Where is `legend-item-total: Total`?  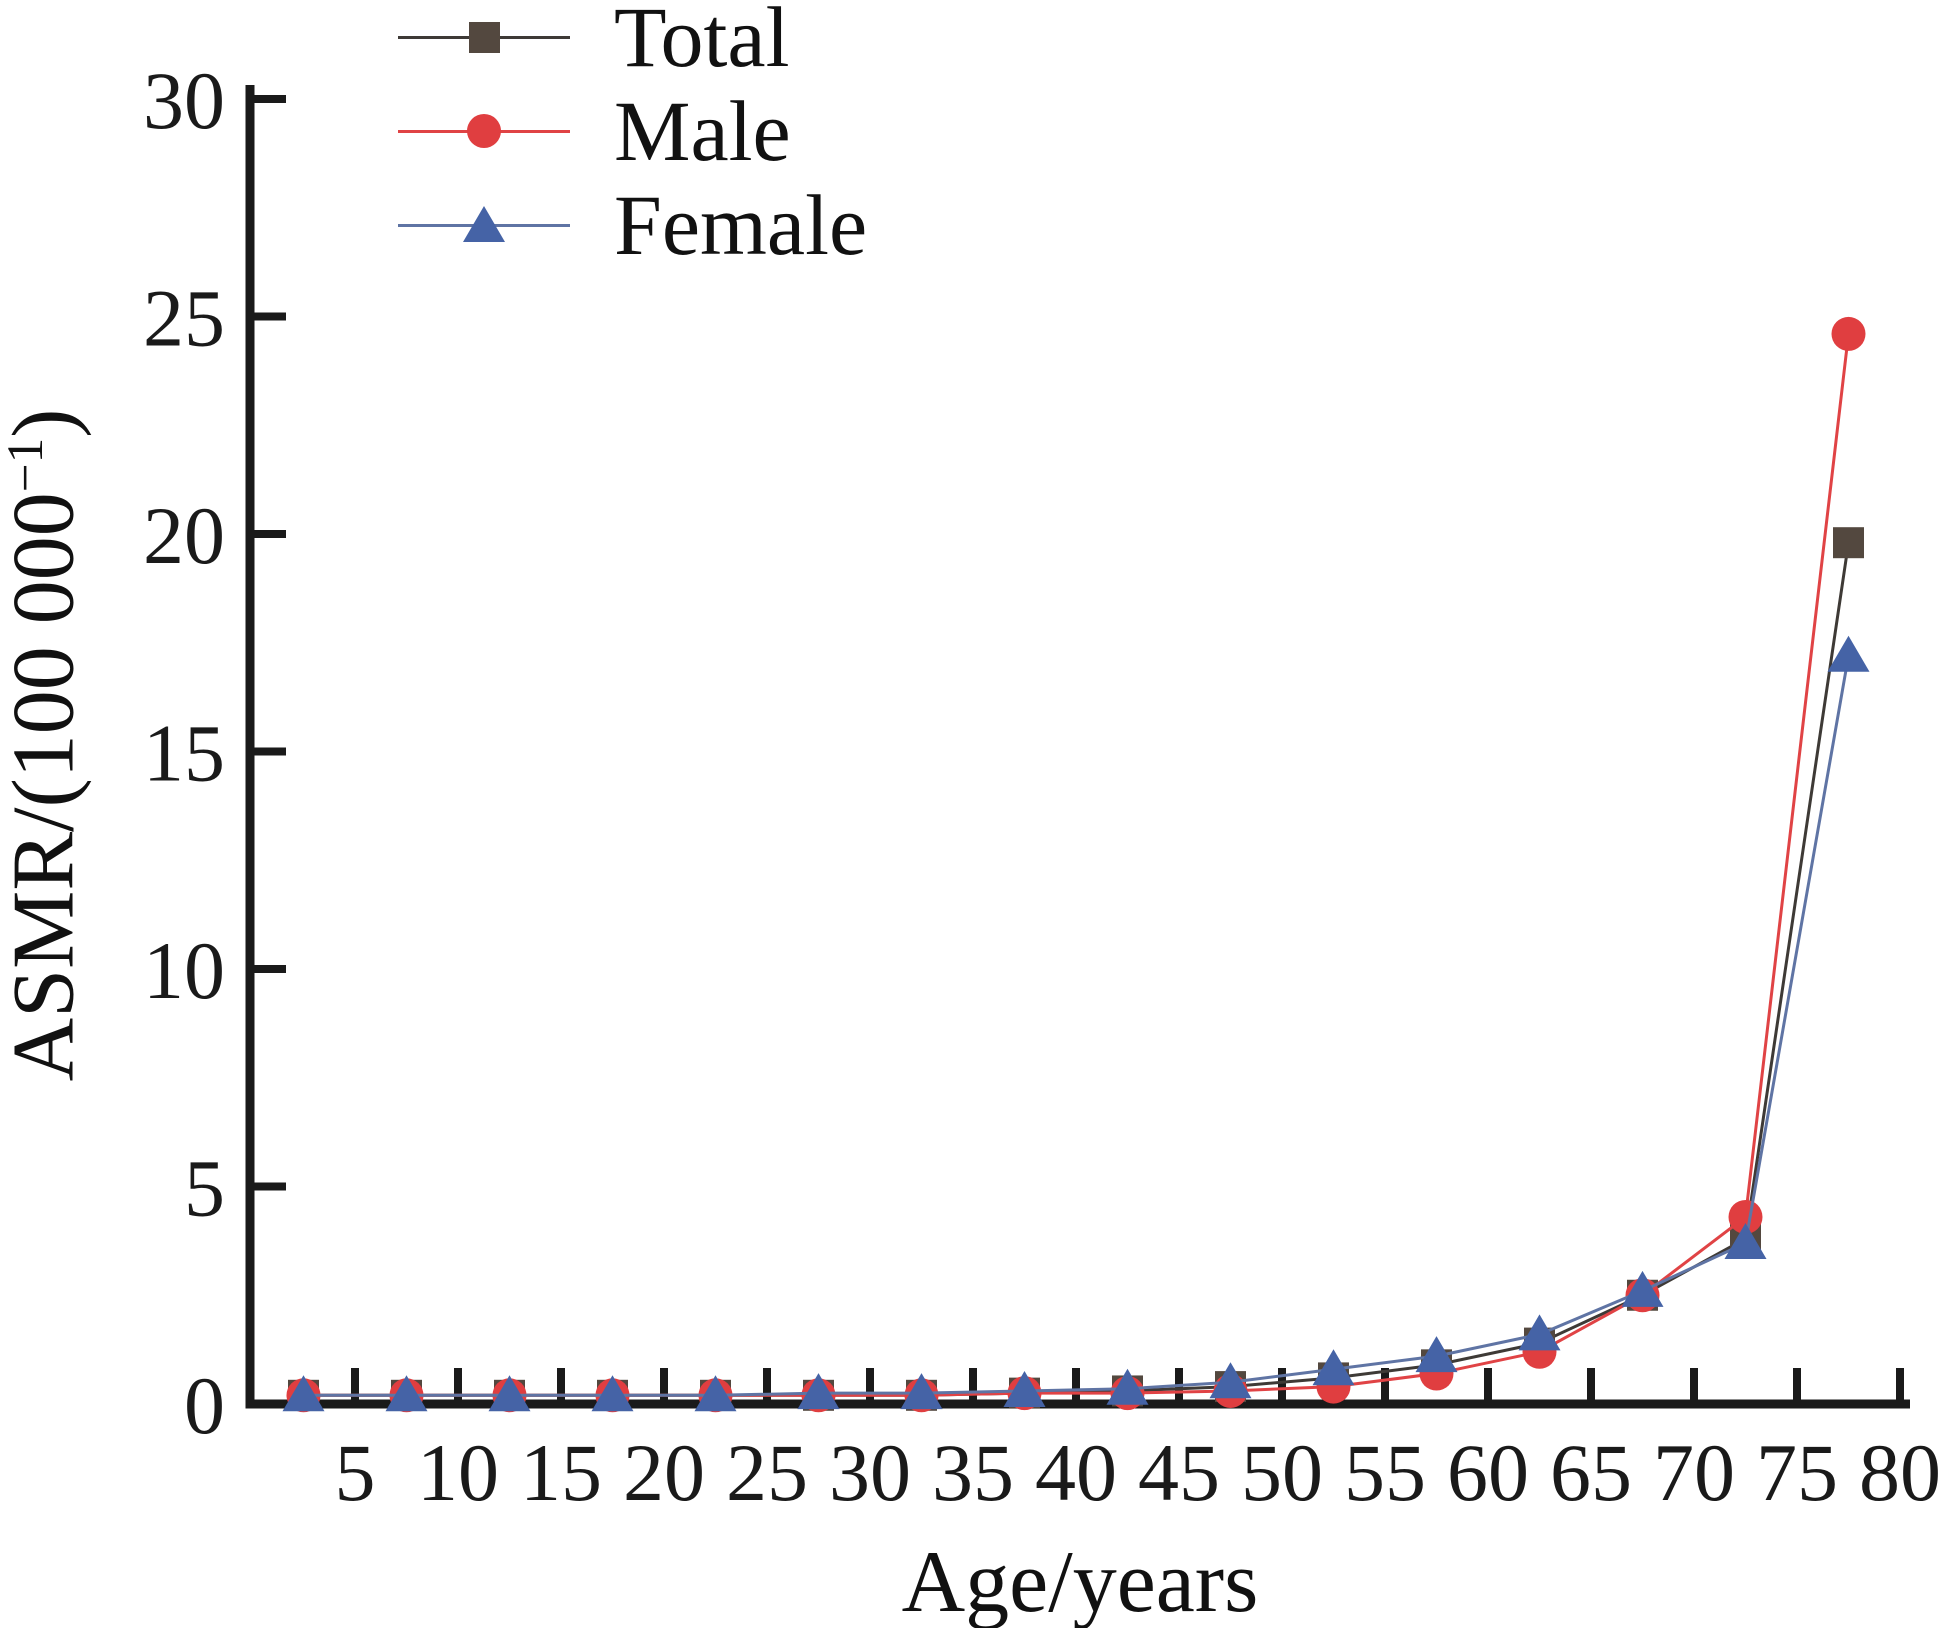
legend-item-total: Total is located at coordinates (632, 42).